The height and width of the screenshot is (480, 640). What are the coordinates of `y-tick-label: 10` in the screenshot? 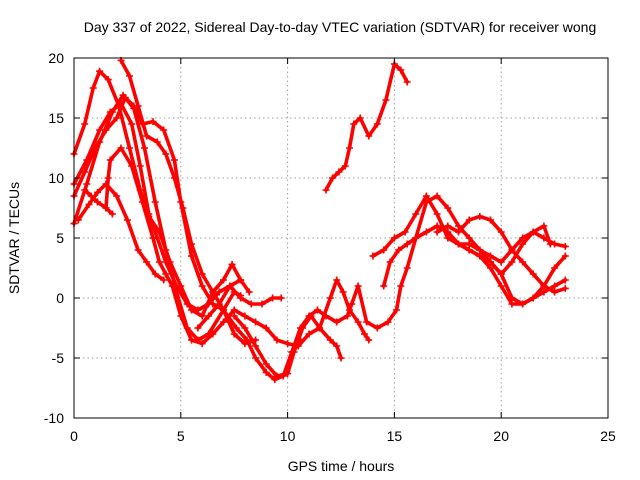 It's located at (56, 178).